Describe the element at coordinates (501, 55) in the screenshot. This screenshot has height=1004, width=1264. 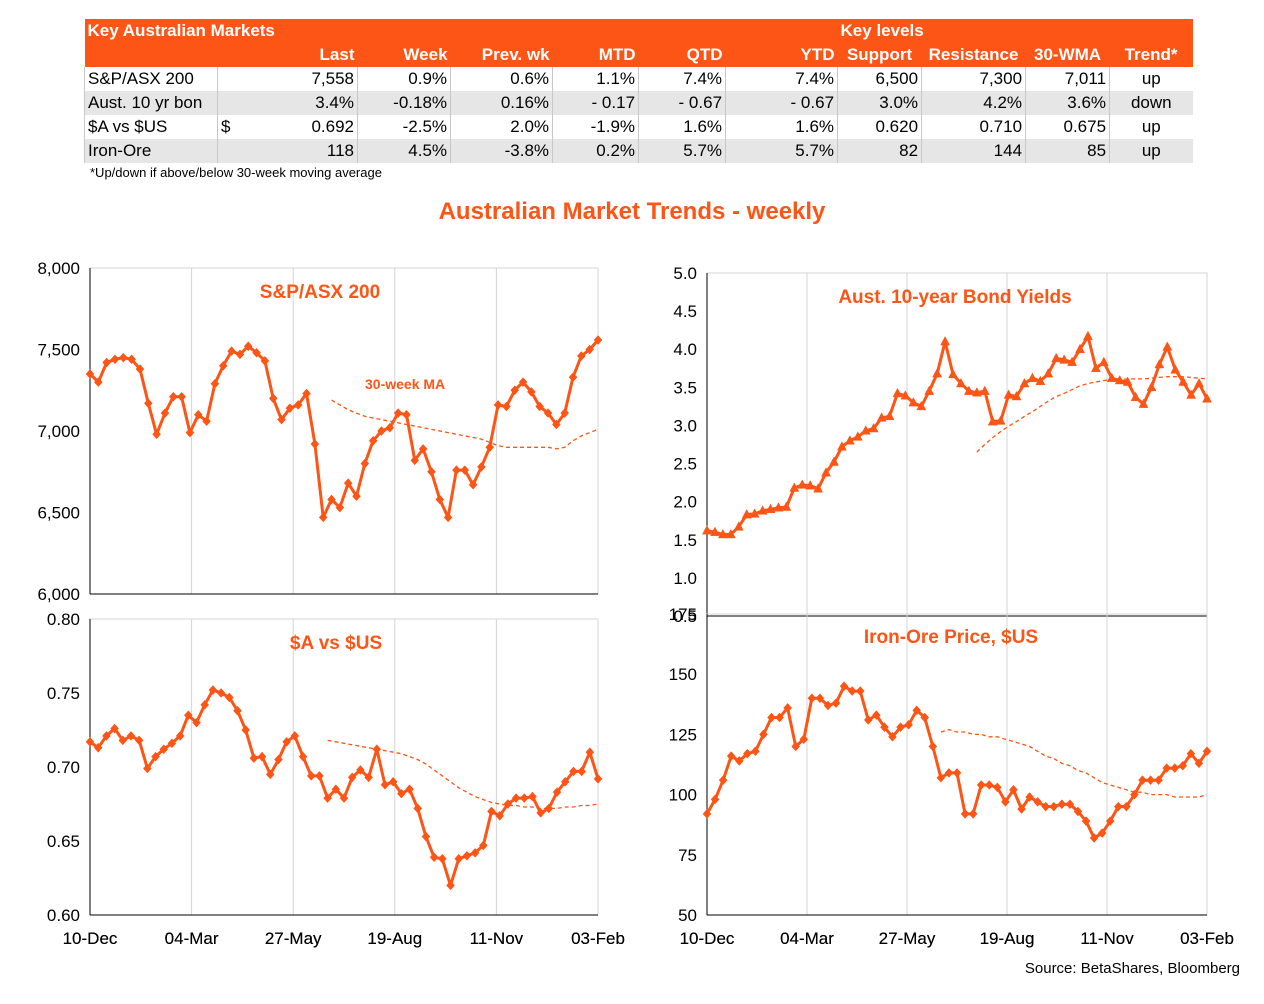
I see `column-header: Prev. wk` at that location.